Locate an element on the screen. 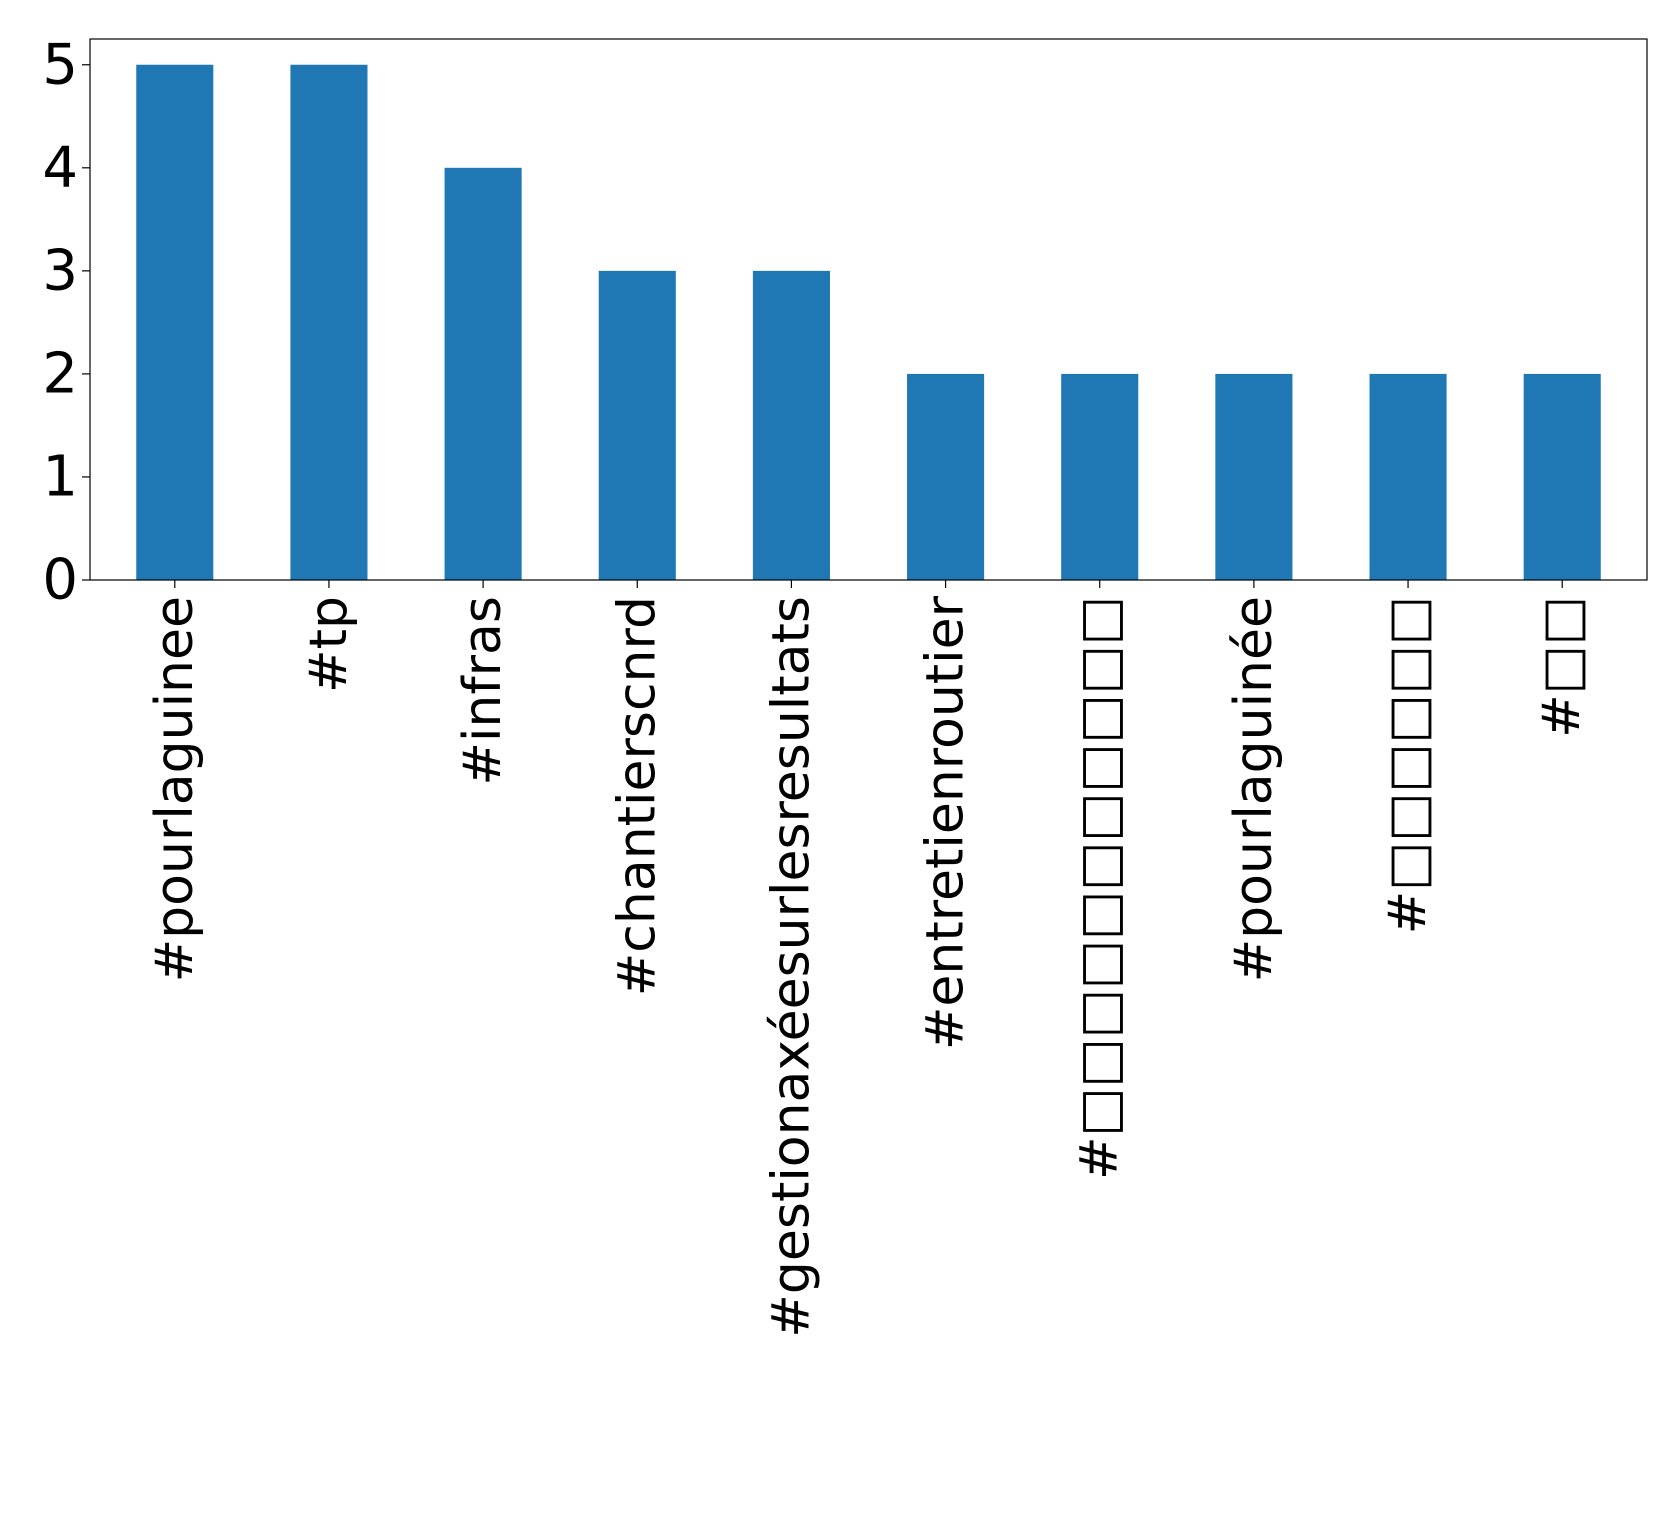 The width and height of the screenshot is (1679, 1519). x-tick-label: #□□□□□□ is located at coordinates (1408, 765).